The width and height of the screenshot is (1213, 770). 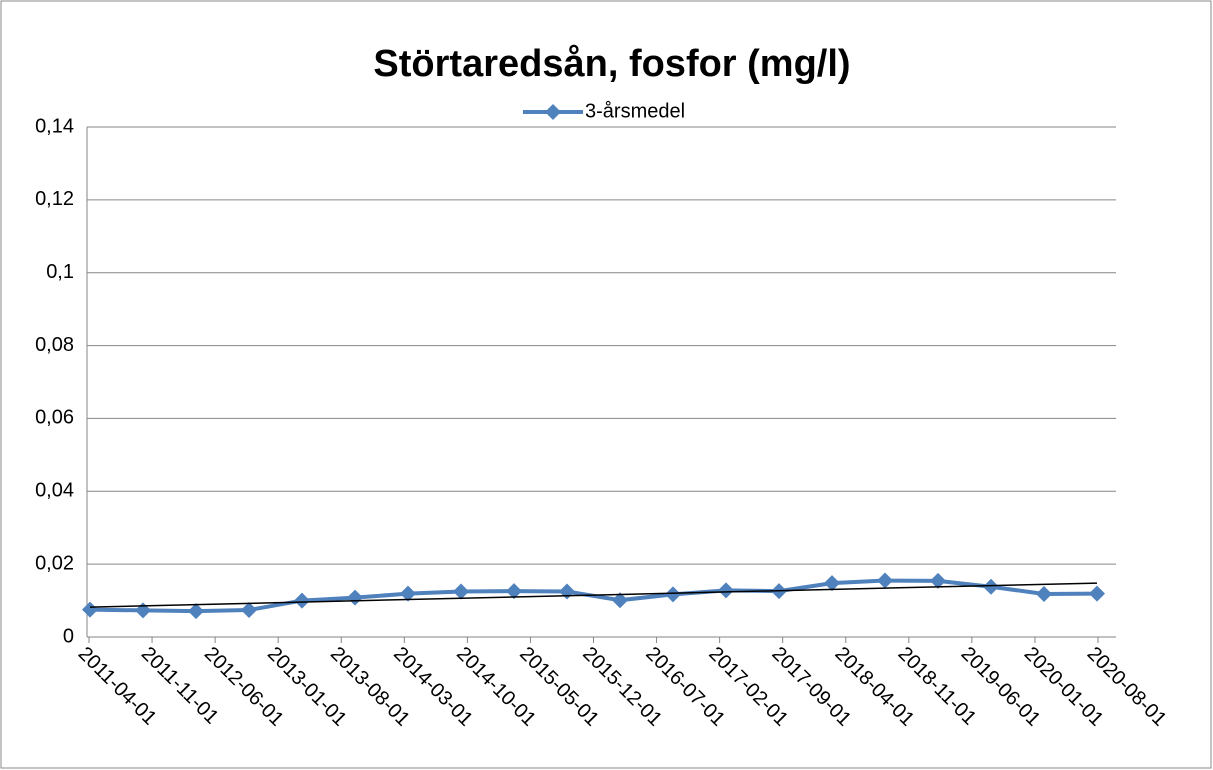 I want to click on y-tick-label: 0,08, so click(x=54, y=345).